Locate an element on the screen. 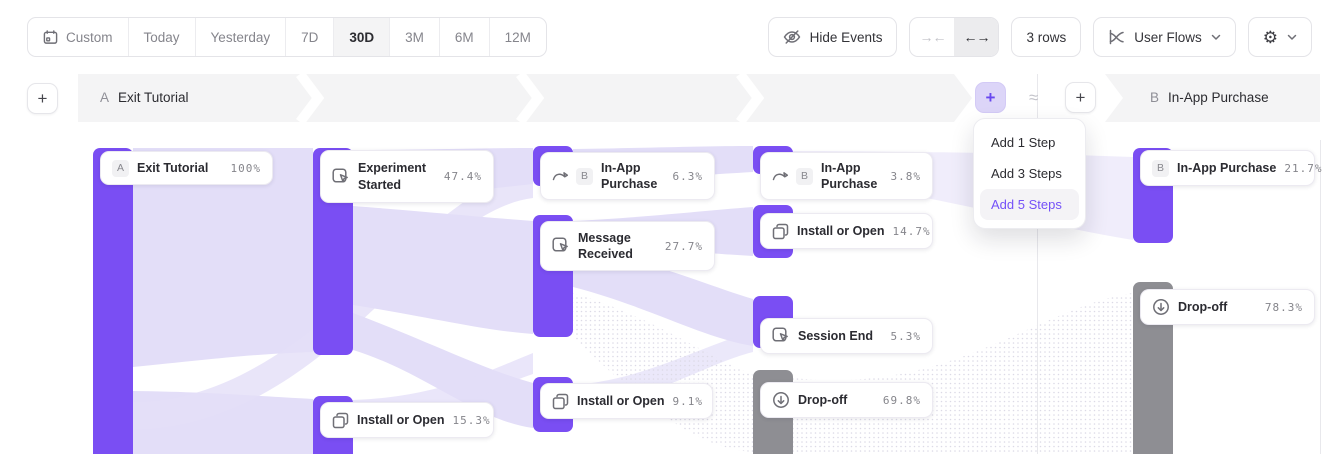  date-range-7d: 7D is located at coordinates (309, 37).